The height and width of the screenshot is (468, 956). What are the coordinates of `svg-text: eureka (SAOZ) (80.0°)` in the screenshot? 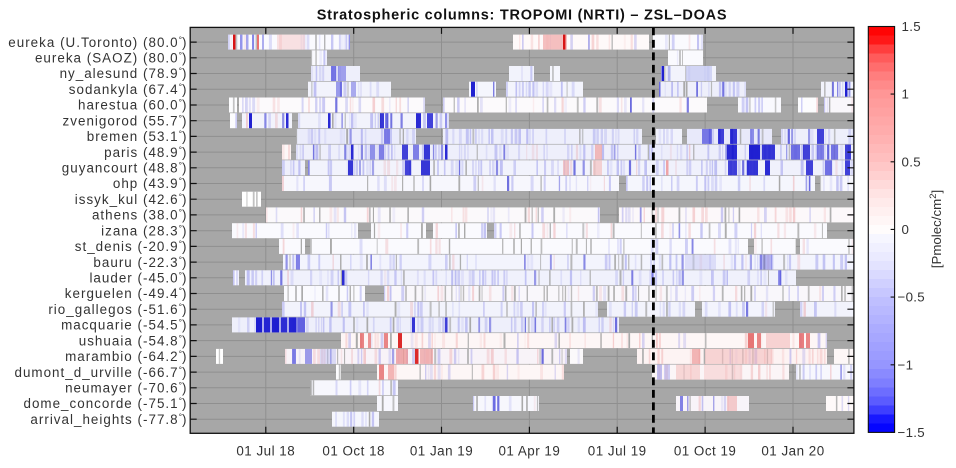 It's located at (111, 58).